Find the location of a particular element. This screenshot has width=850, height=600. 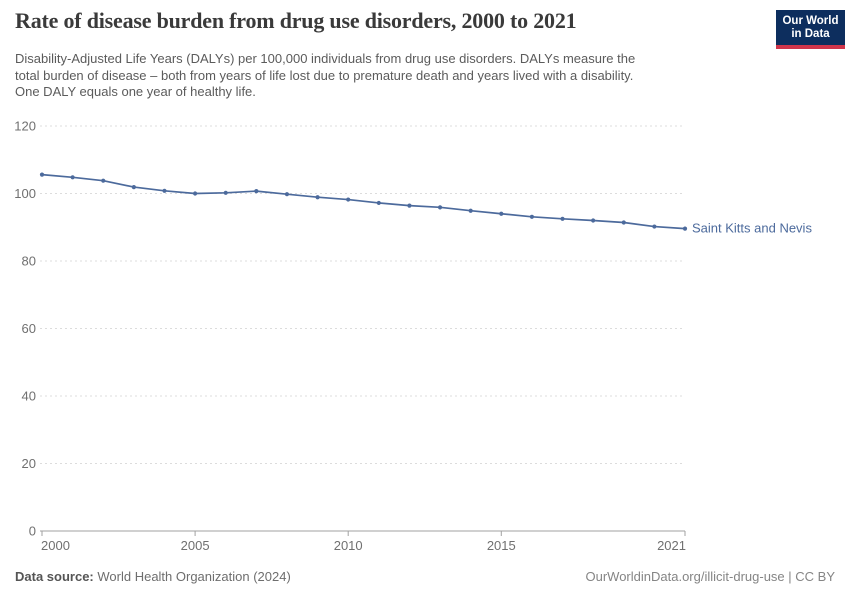

x-tick-label: 2000 is located at coordinates (55, 545).